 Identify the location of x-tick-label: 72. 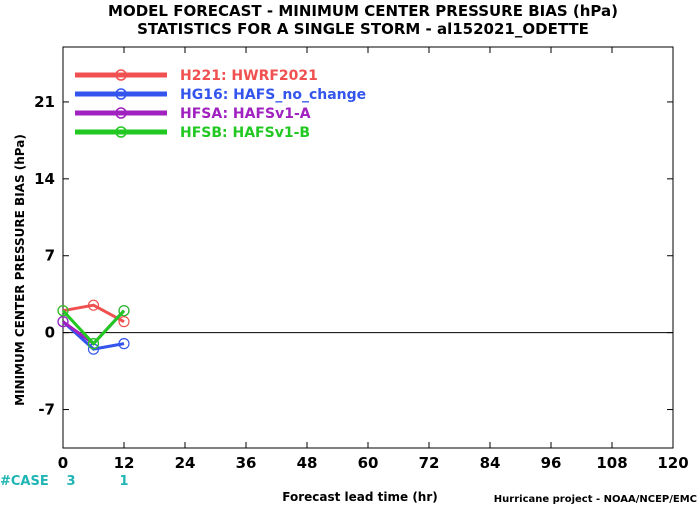
(429, 463).